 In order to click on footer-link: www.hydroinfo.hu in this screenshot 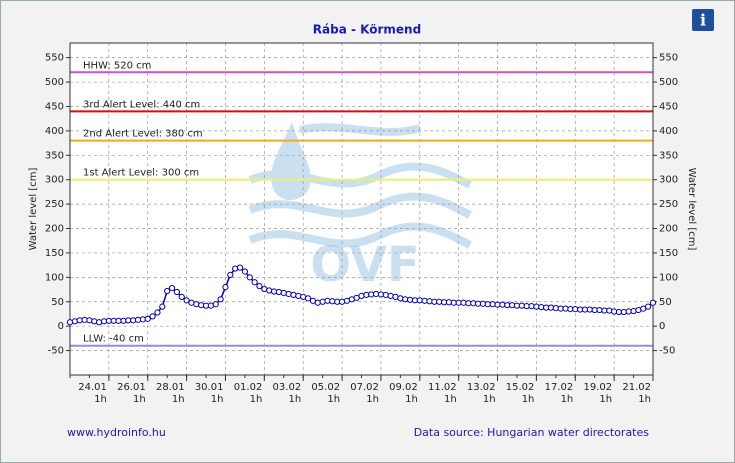, I will do `click(116, 432)`.